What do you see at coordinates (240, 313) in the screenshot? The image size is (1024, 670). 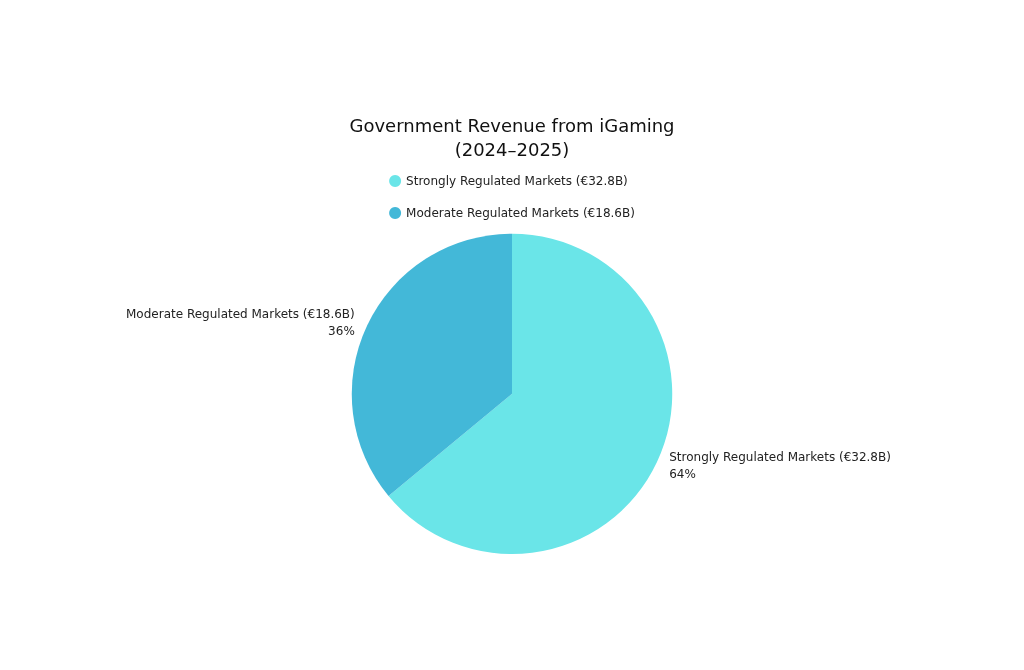 I see `slice-label: Moderate Regulated Markets (€18.6B)` at bounding box center [240, 313].